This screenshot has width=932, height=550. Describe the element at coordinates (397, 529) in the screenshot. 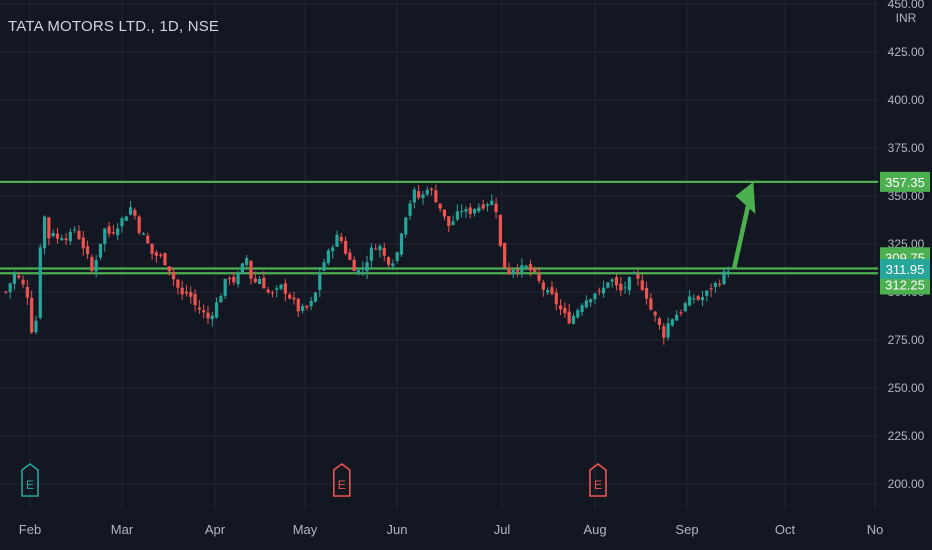

I see `time-tick-label: Jun` at that location.